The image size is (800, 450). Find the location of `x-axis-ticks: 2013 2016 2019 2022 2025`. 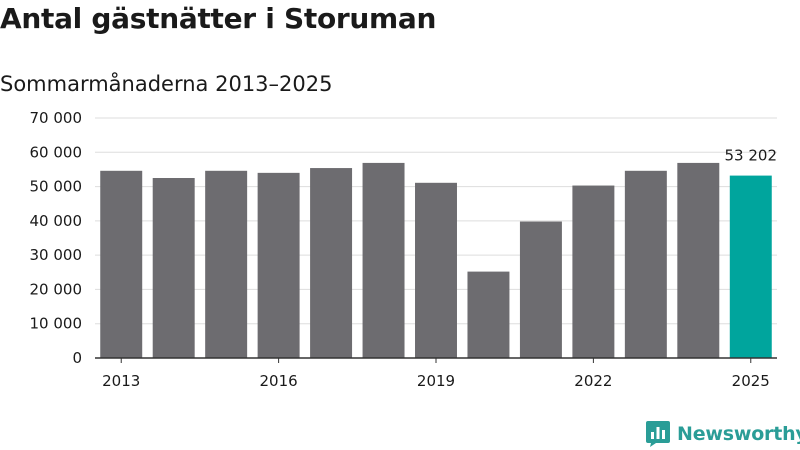

x-axis-ticks: 2013 2016 2019 2022 2025 is located at coordinates (436, 374).